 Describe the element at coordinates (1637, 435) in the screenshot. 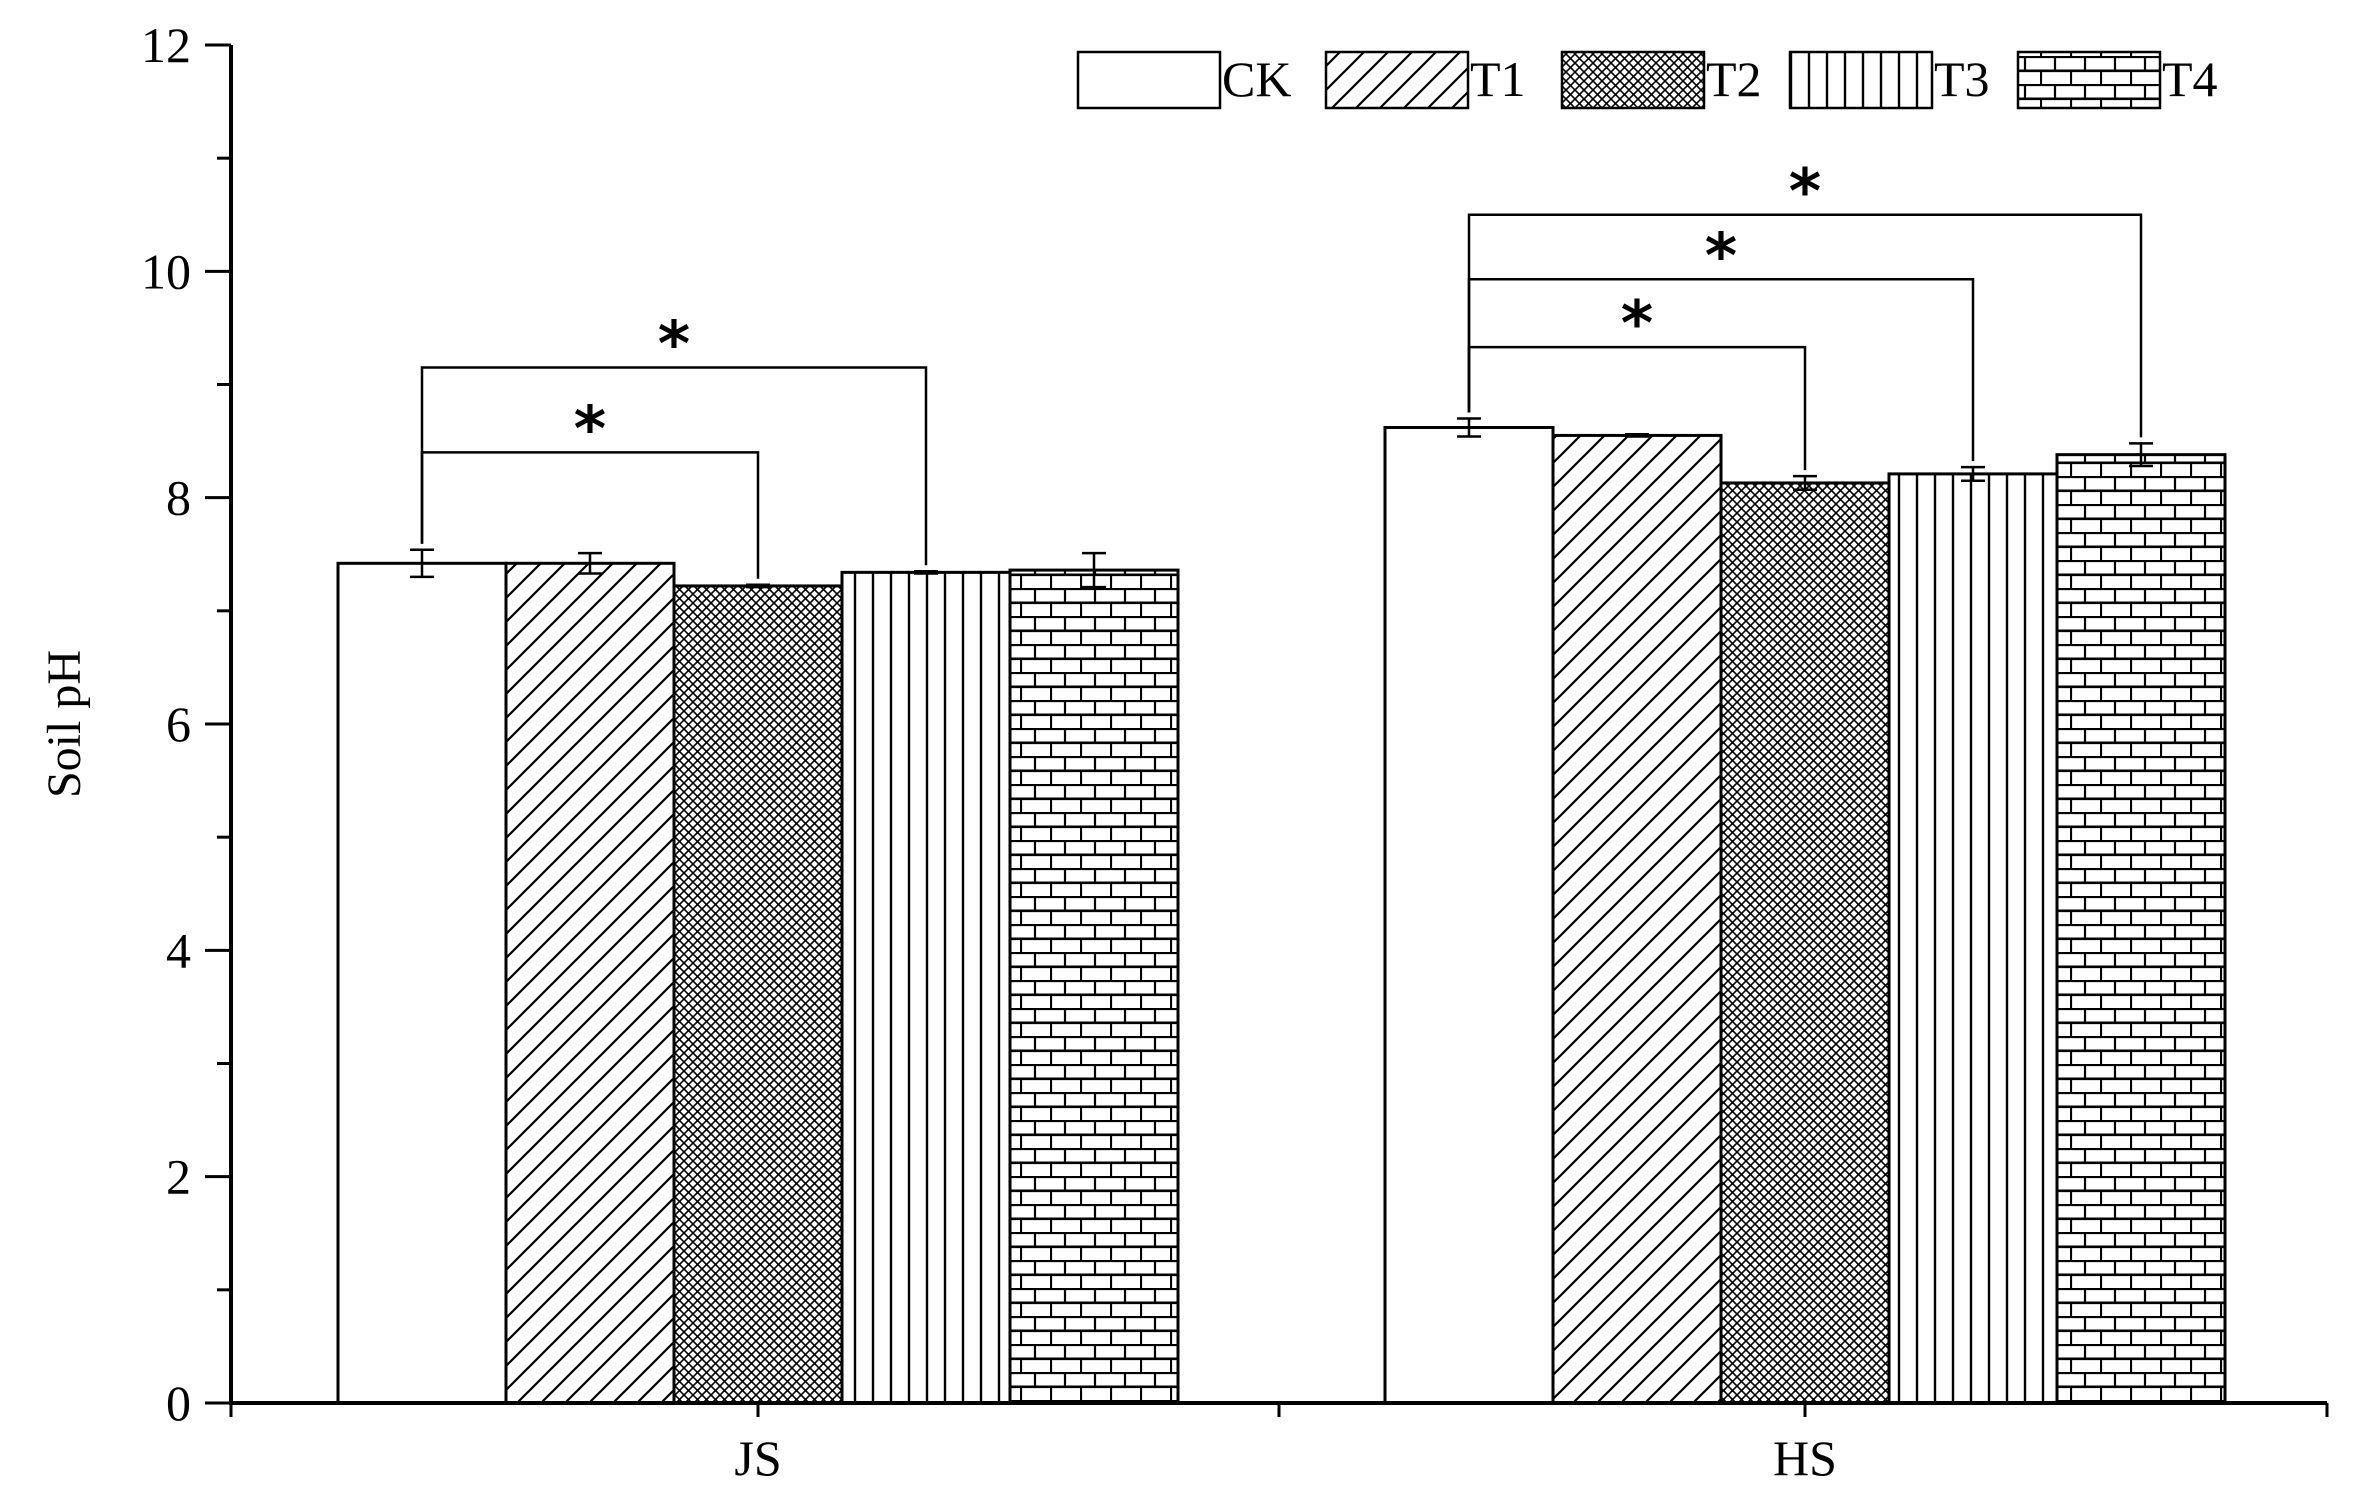

I see `error-bar-hs-t1` at that location.